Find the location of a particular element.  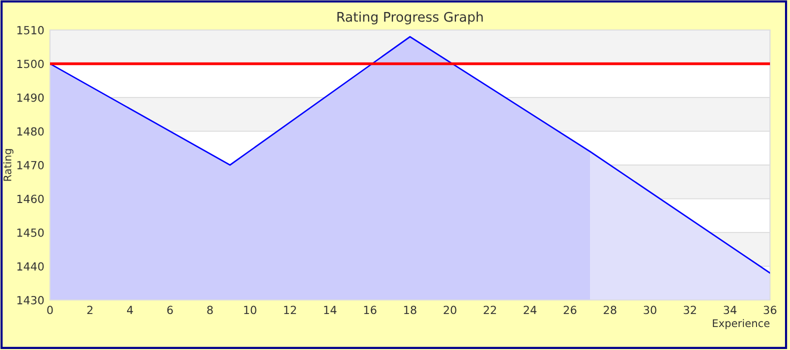

x-tick-label: 34 is located at coordinates (730, 310).